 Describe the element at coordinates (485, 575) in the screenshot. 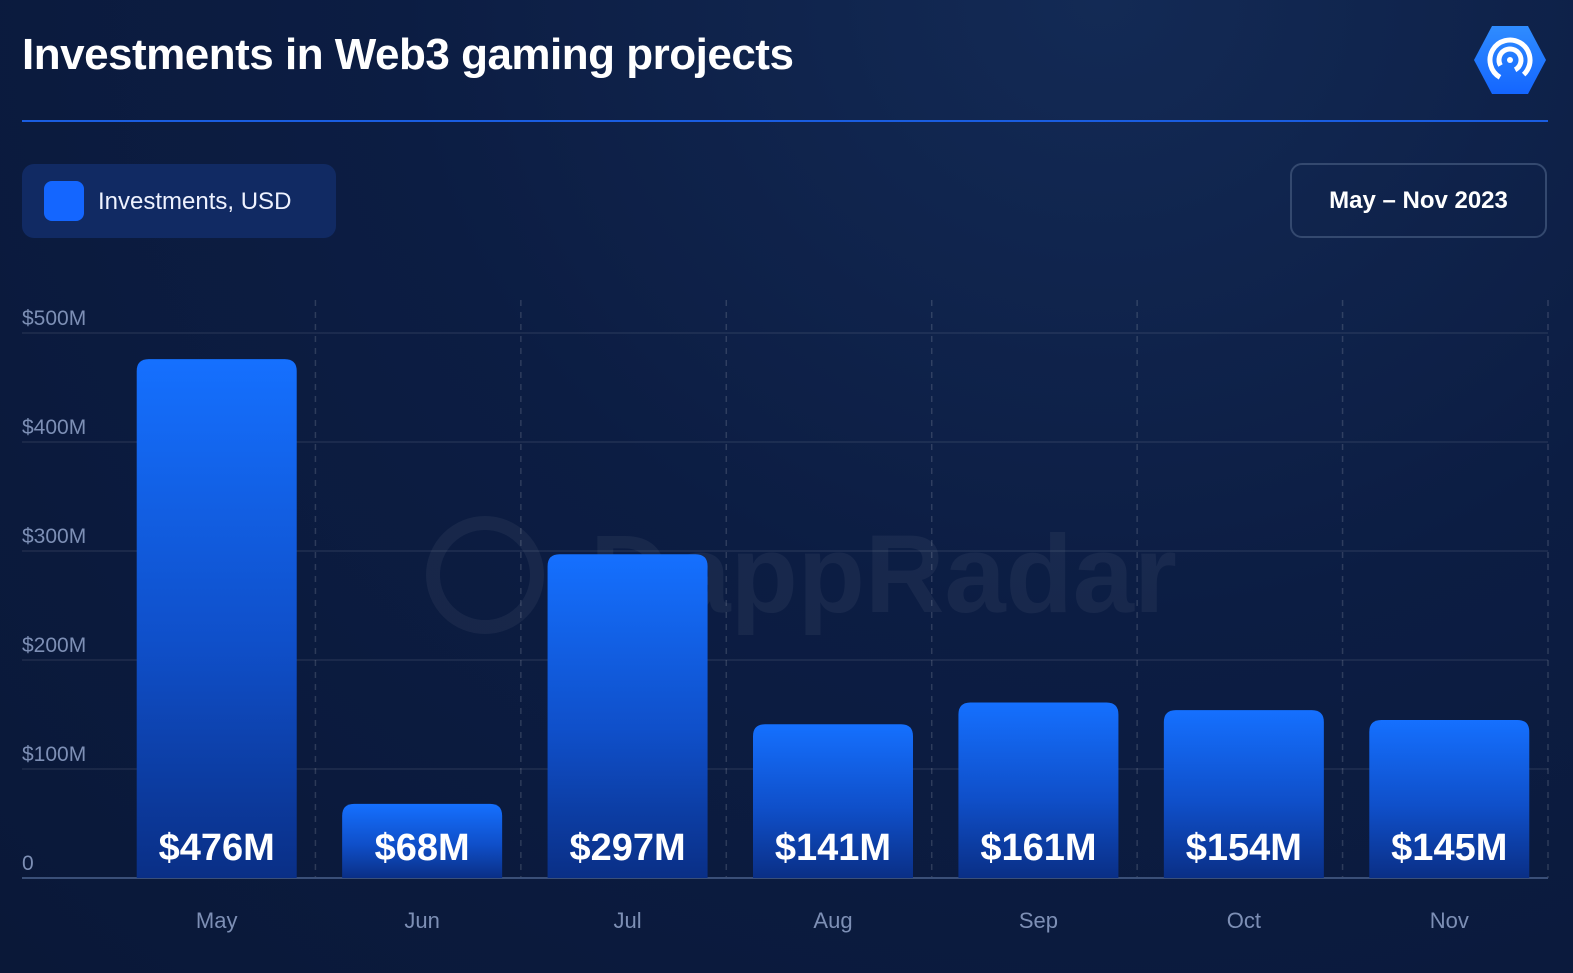

I see `watermark-logo-icon` at that location.